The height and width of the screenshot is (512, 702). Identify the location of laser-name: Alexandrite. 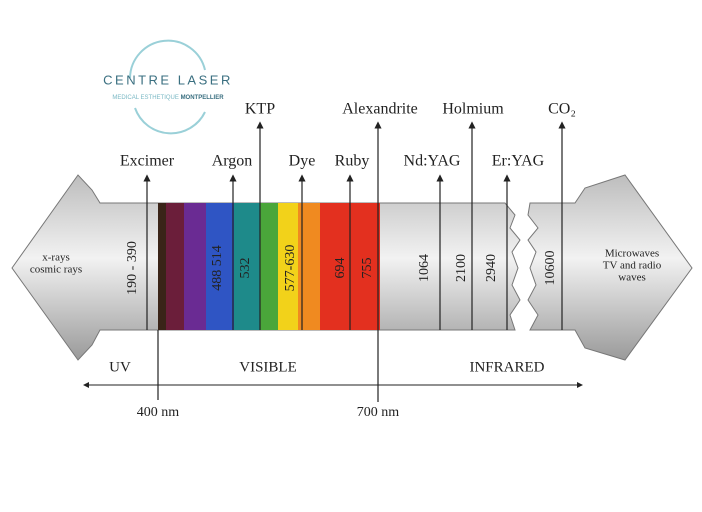
(380, 109).